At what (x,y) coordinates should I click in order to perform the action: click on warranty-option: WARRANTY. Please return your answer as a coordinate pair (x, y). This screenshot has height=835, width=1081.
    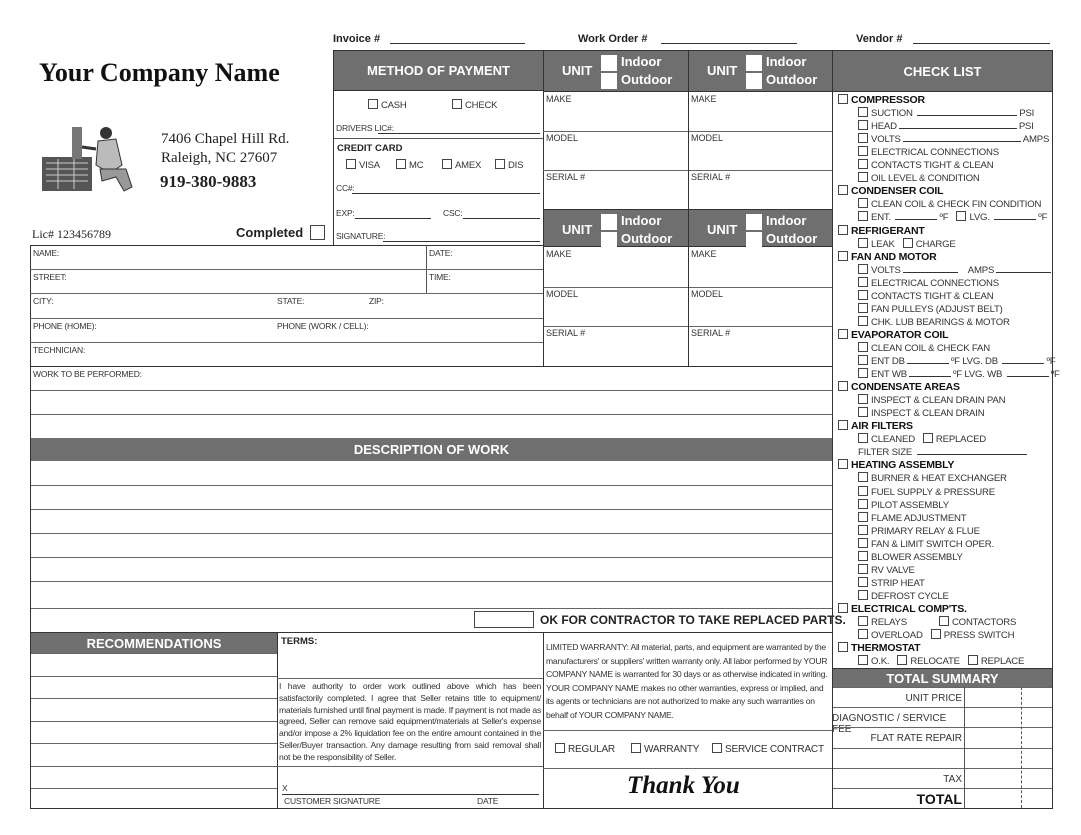
    Looking at the image, I should click on (665, 749).